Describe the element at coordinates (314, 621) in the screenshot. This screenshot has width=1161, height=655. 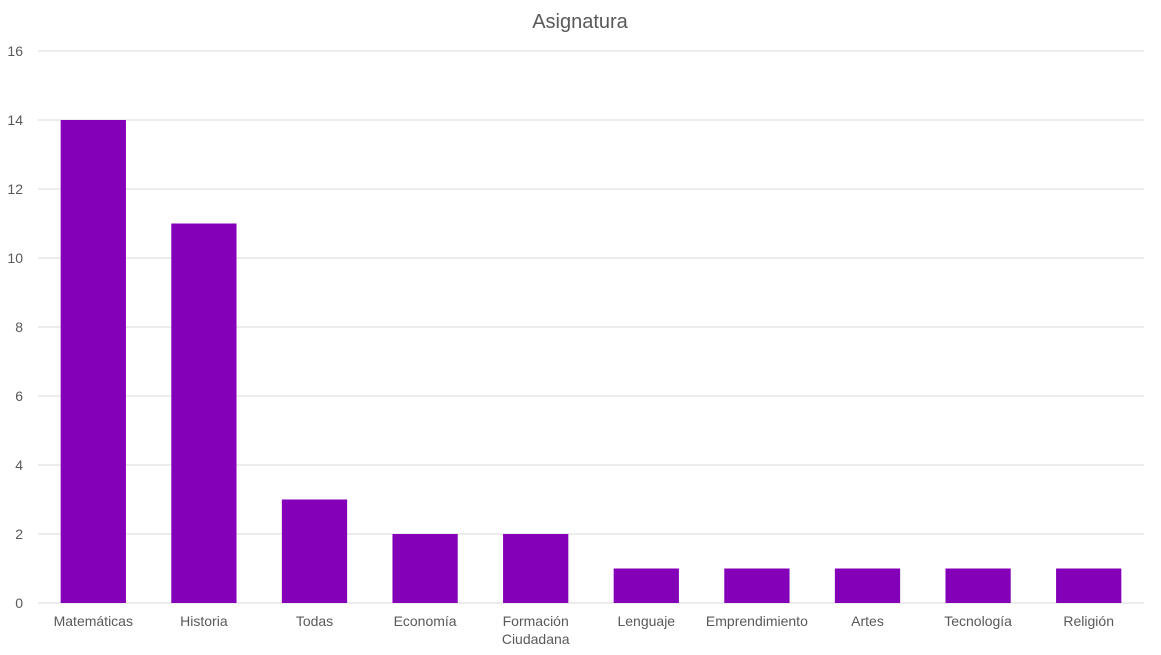
I see `x-tick-label: Todas` at that location.